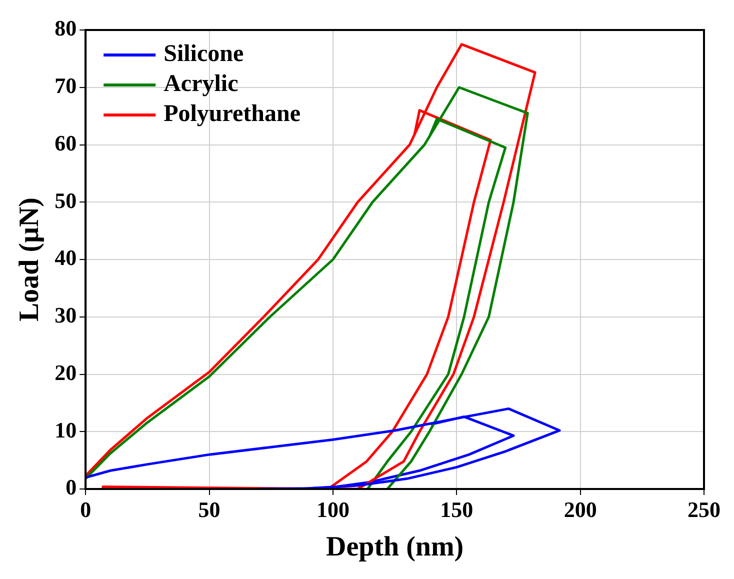 The height and width of the screenshot is (579, 734). I want to click on x-tick-label: 150, so click(457, 509).